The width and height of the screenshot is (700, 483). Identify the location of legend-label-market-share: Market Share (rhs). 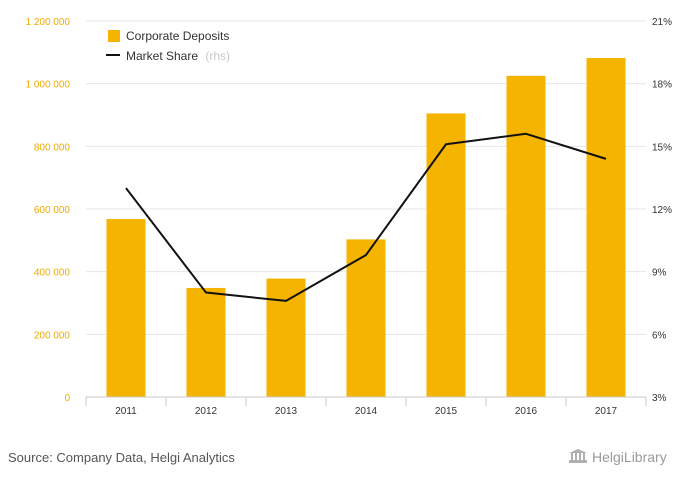
(178, 56).